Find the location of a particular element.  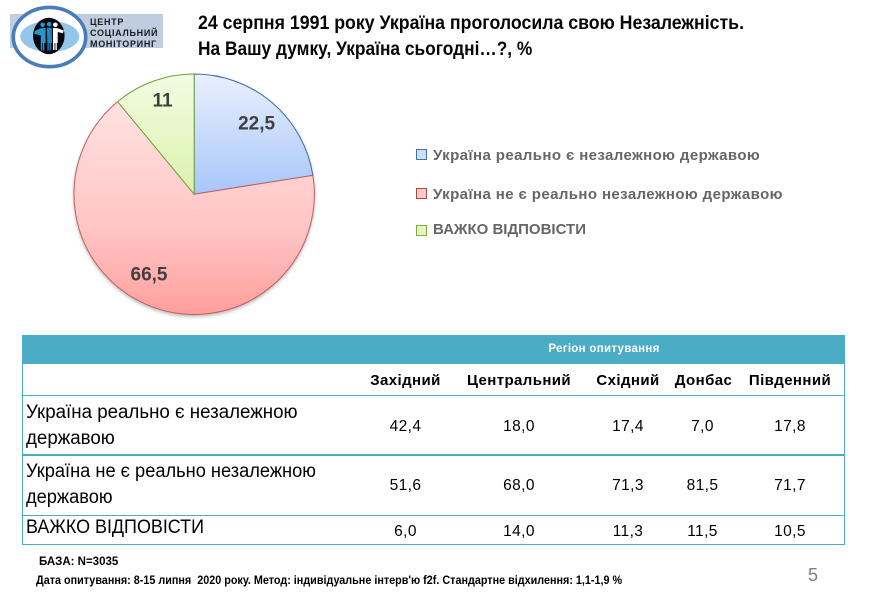

svg-text: 66,5 is located at coordinates (149, 275).